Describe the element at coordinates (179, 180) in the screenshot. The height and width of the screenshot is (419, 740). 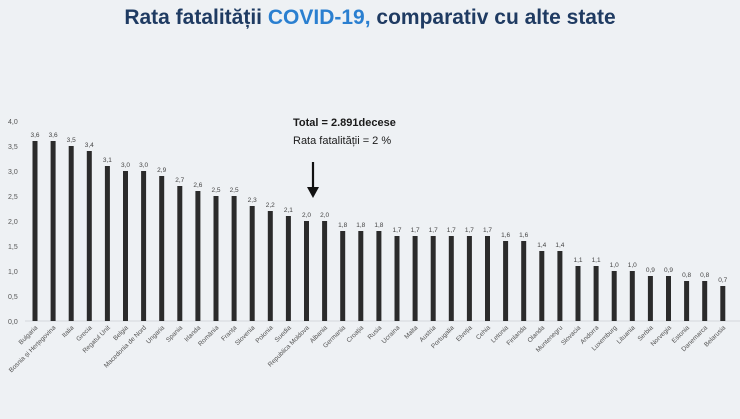
I see `bar-value-label: 2,7` at that location.